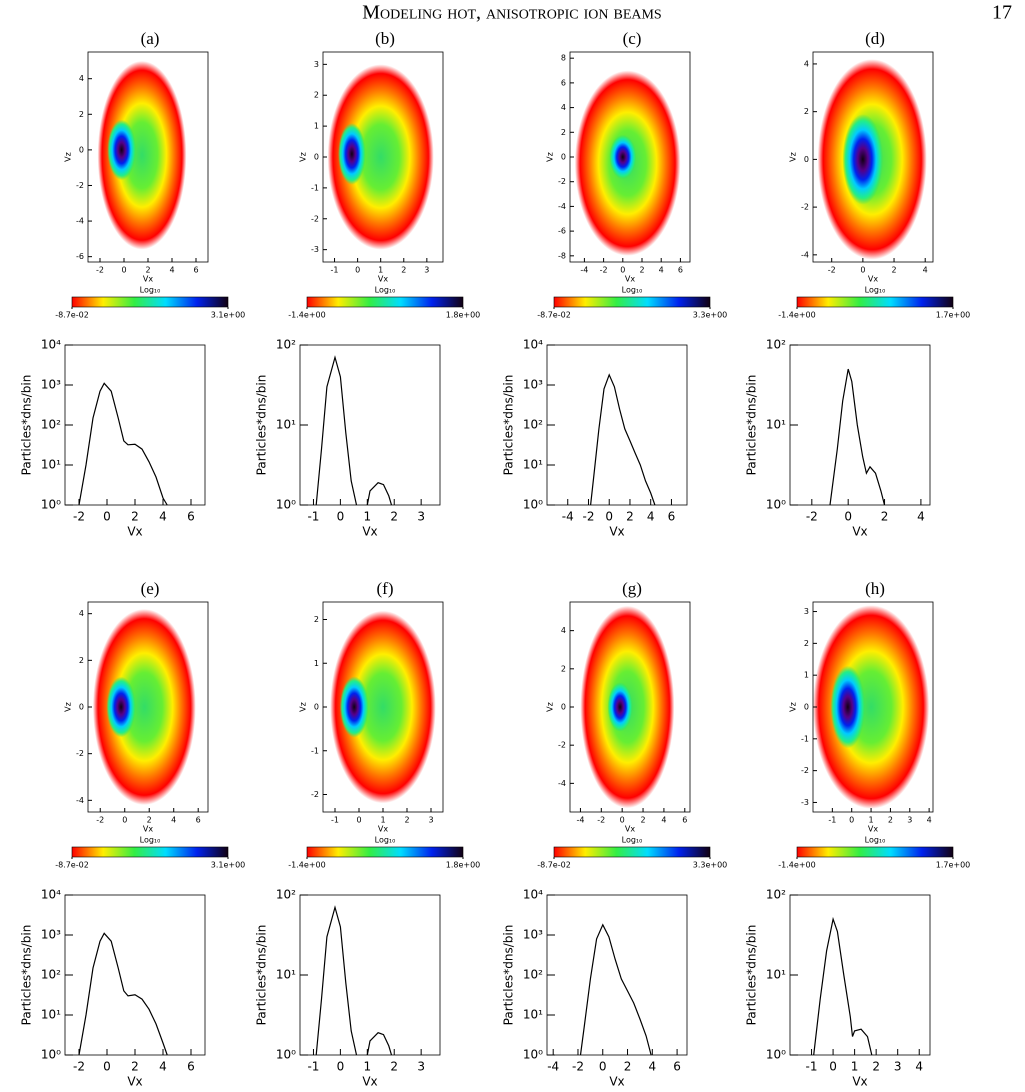 The height and width of the screenshot is (1092, 1025). I want to click on panel-label: (e), so click(150, 588).